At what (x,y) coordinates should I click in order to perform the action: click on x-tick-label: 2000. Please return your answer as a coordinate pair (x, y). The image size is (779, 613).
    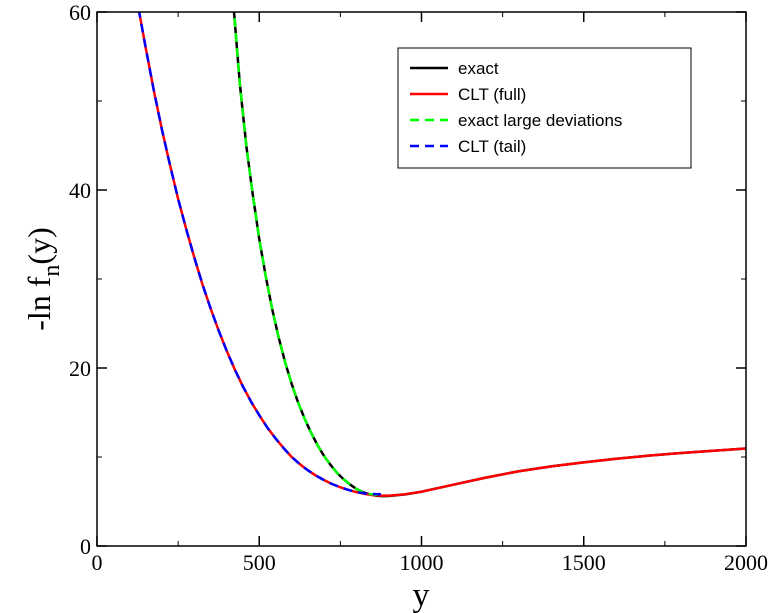
    Looking at the image, I should click on (746, 562).